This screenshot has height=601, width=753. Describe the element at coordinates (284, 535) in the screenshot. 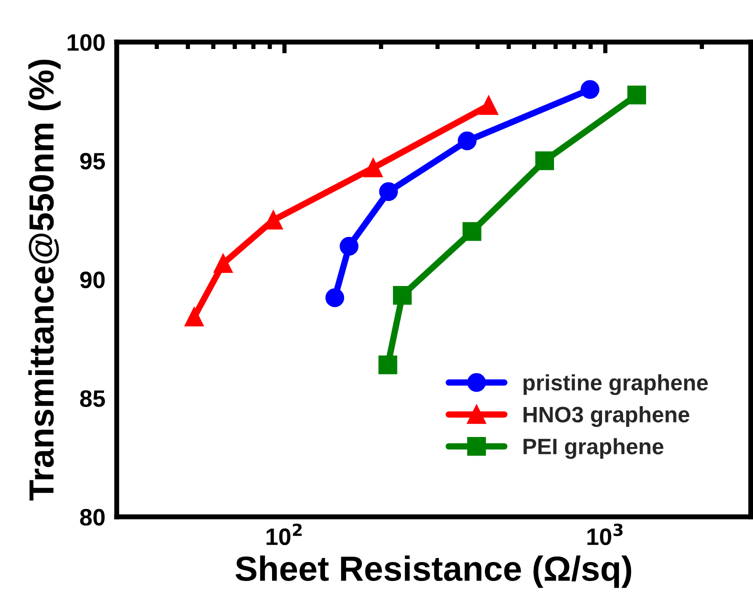

I see `x-tick-label: 10$^{2}$` at that location.